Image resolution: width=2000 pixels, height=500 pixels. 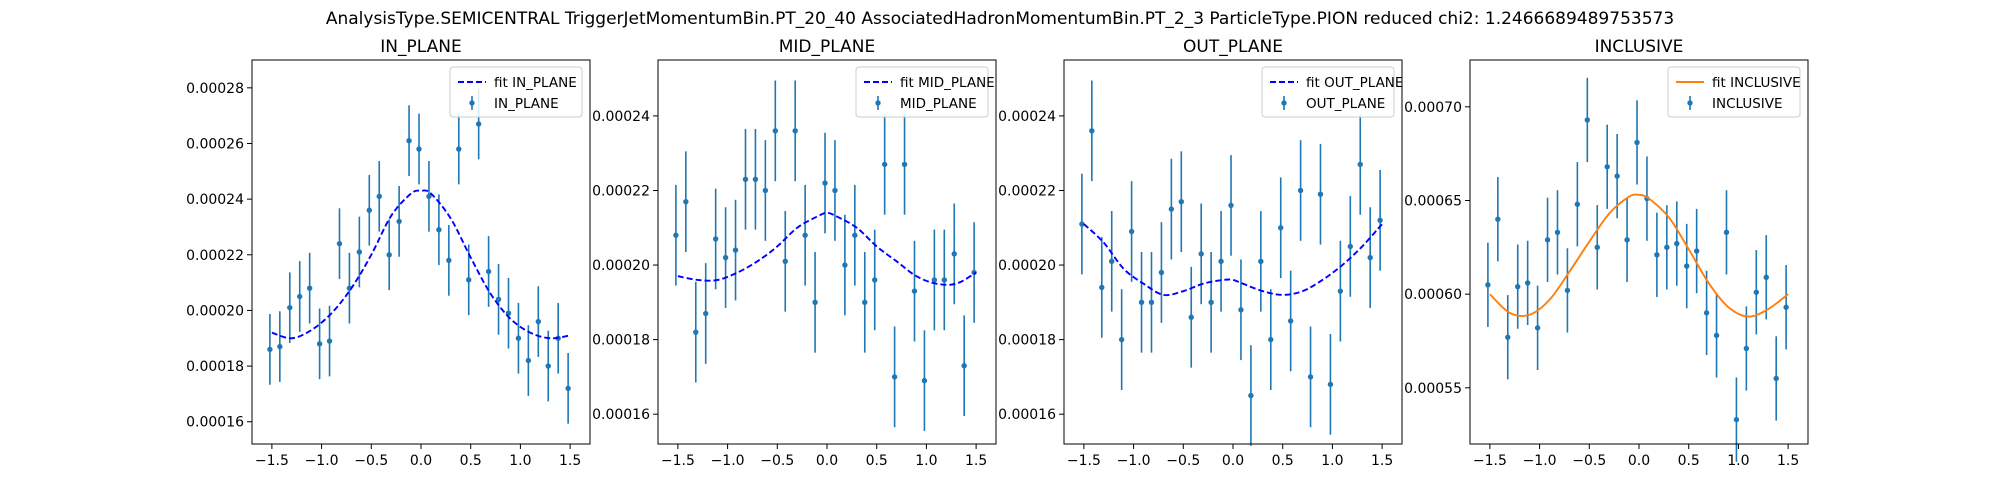 What do you see at coordinates (1345, 104) in the screenshot?
I see `legend-data-label: OUT_PLANE` at bounding box center [1345, 104].